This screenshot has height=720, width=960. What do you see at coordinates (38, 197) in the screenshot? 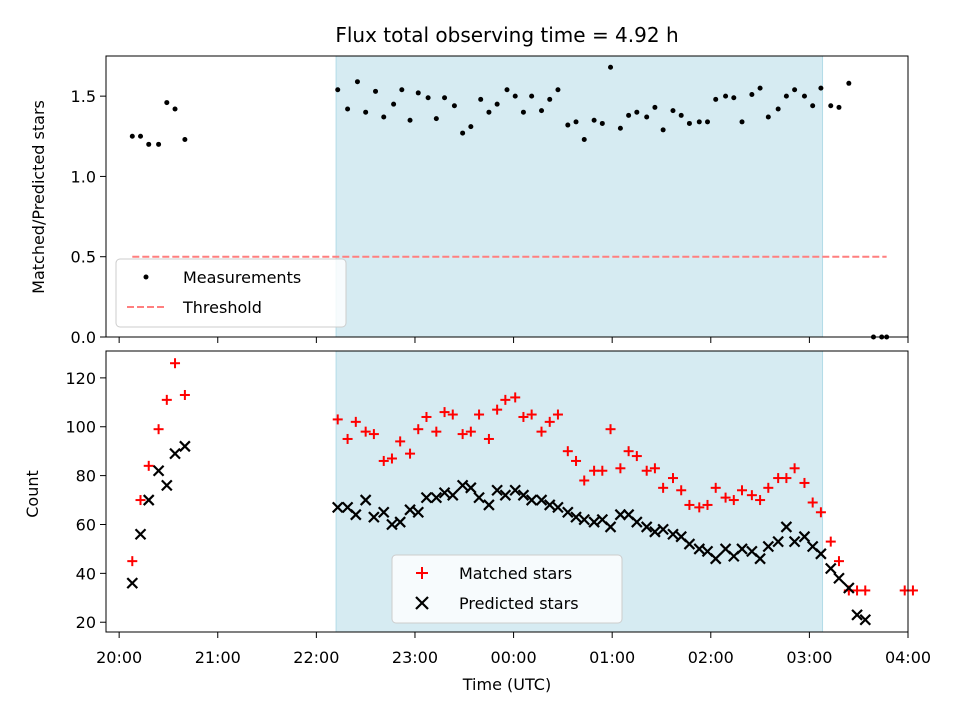
I see `top-y-axis-label: Matched/Predicted stars` at bounding box center [38, 197].